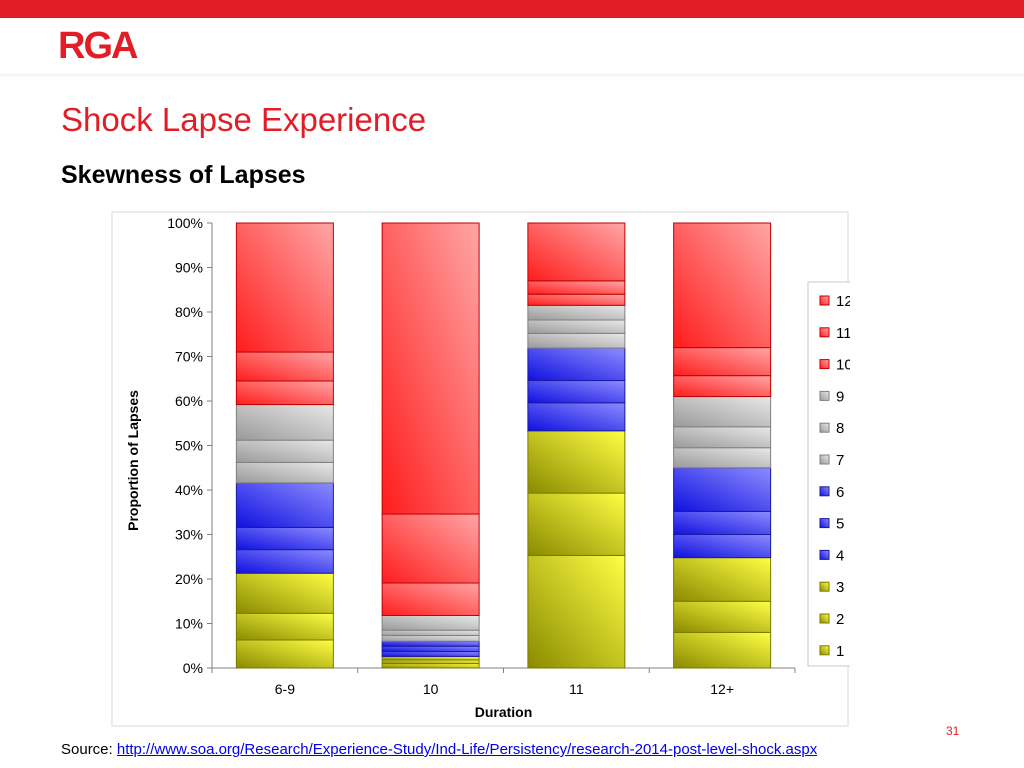 The height and width of the screenshot is (768, 1024). I want to click on legend-label: 2, so click(840, 619).